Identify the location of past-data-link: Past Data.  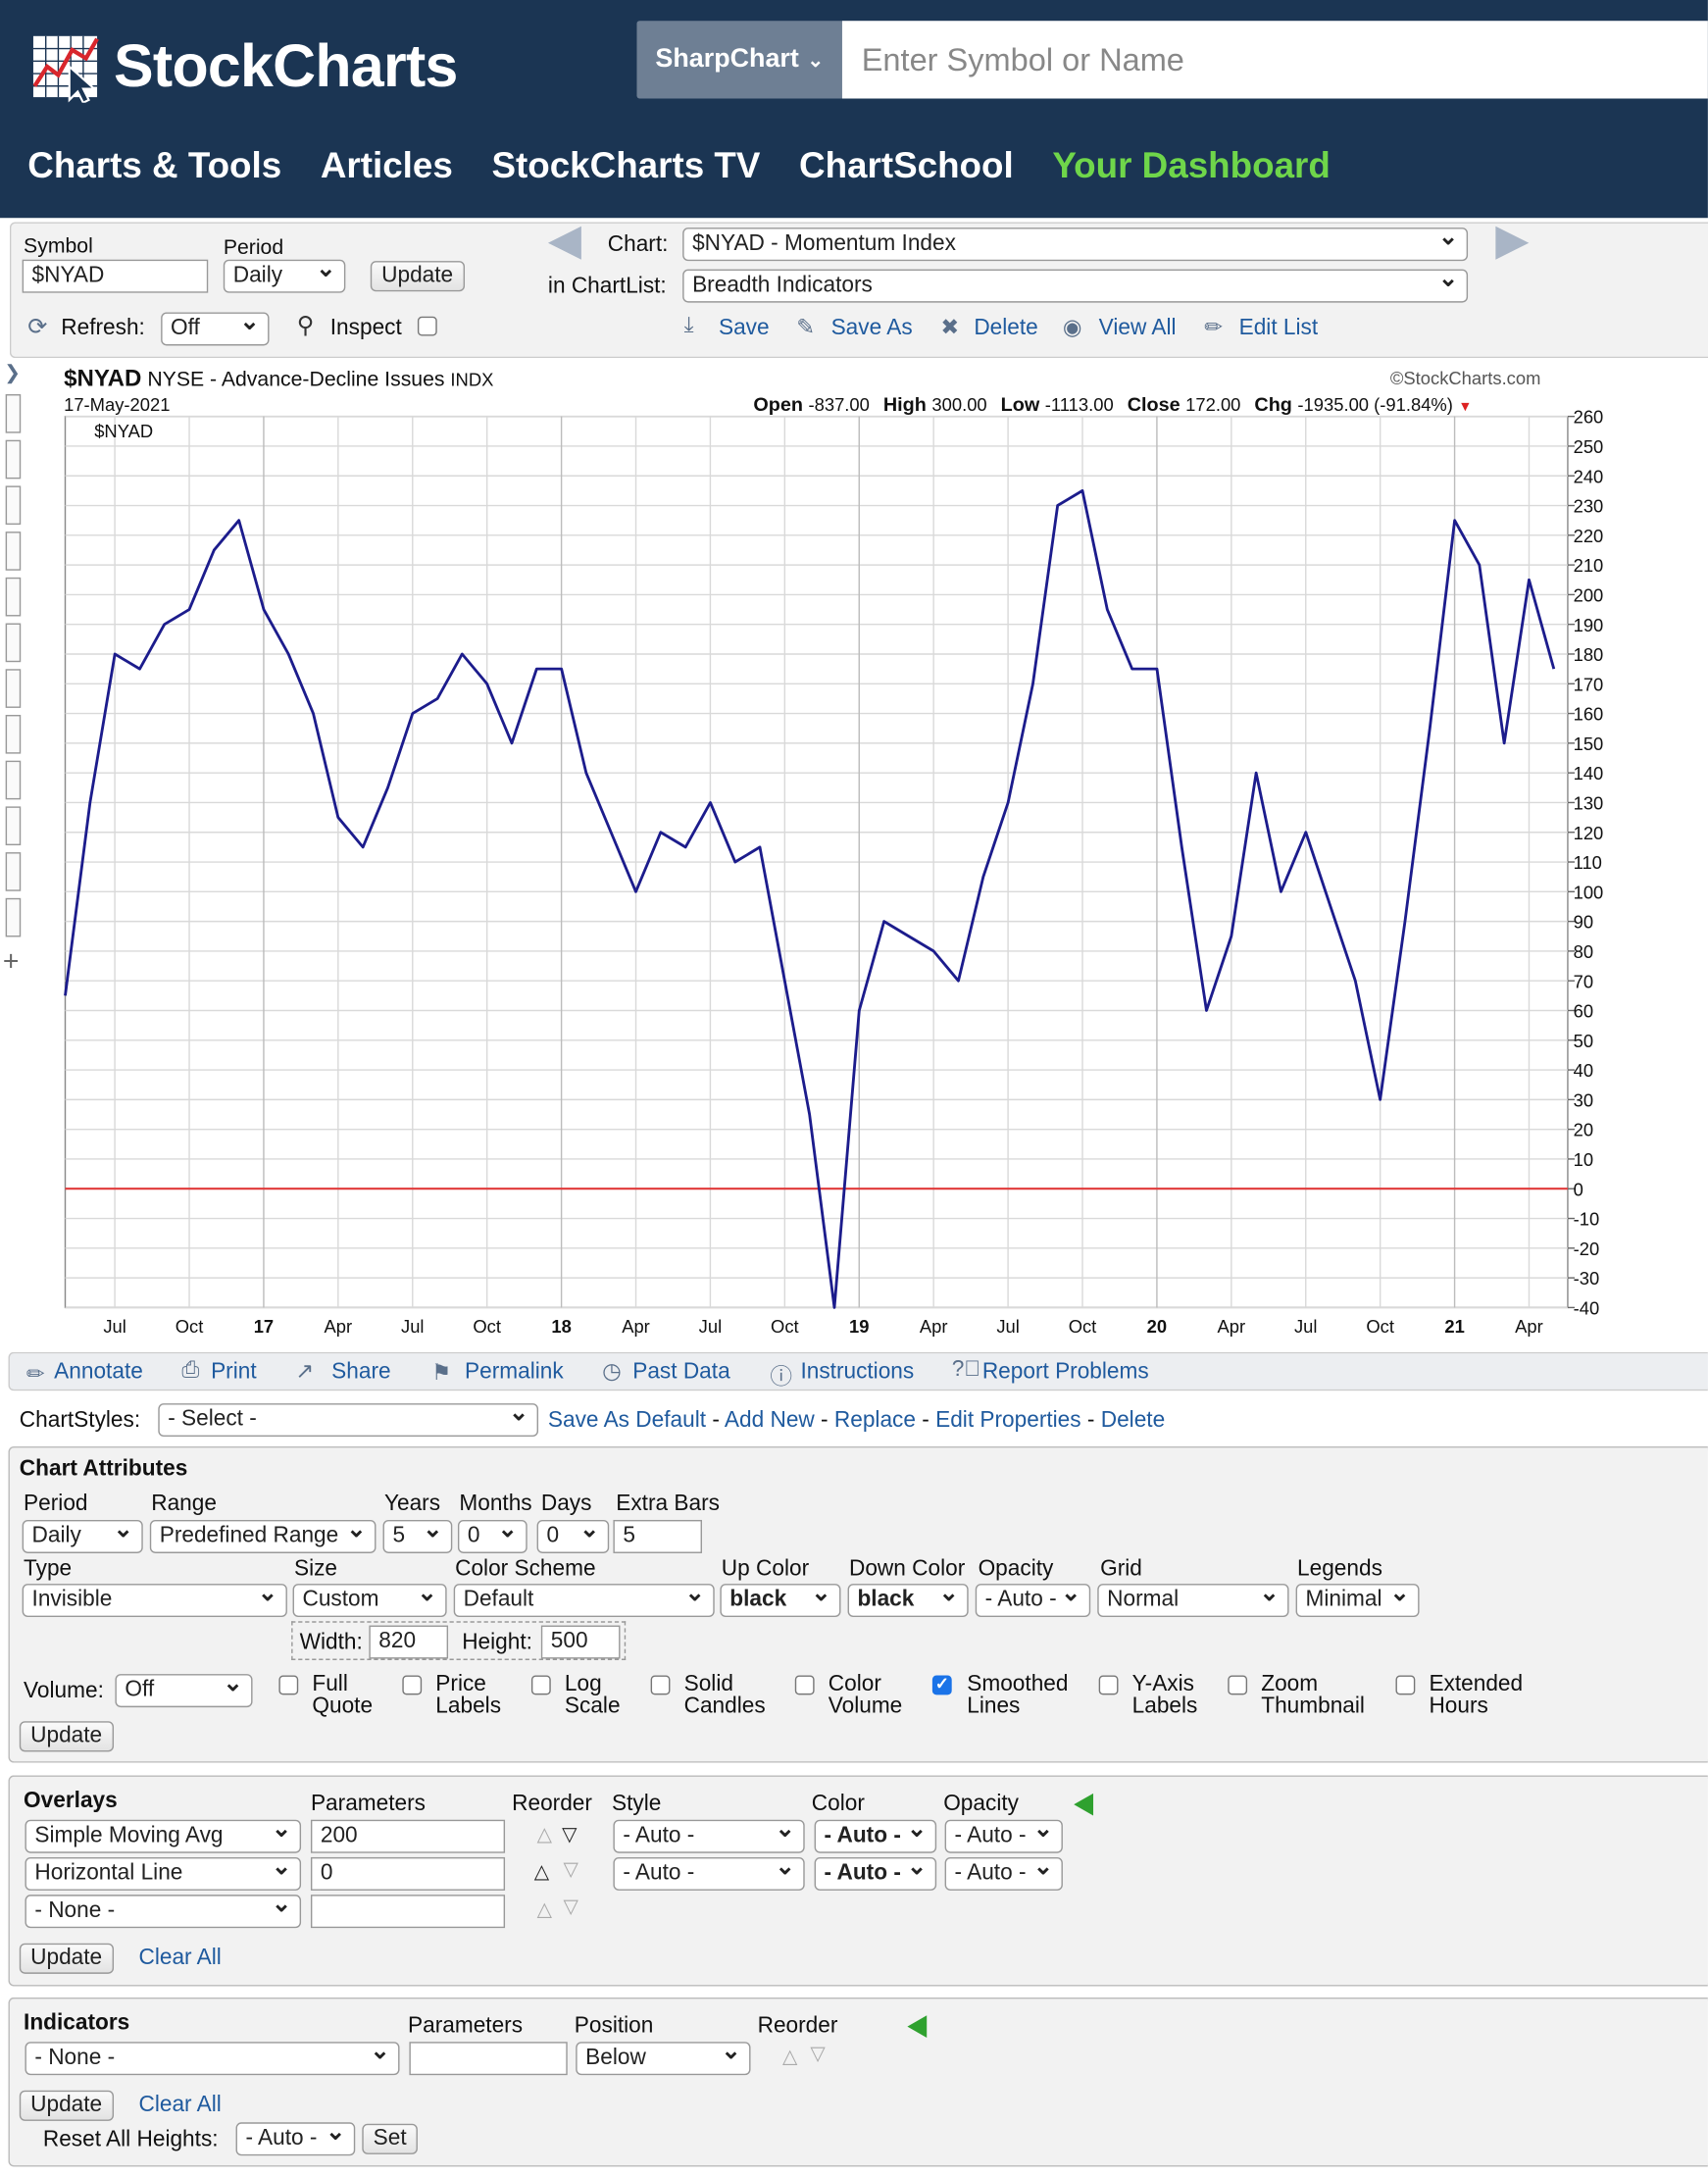
(681, 1372).